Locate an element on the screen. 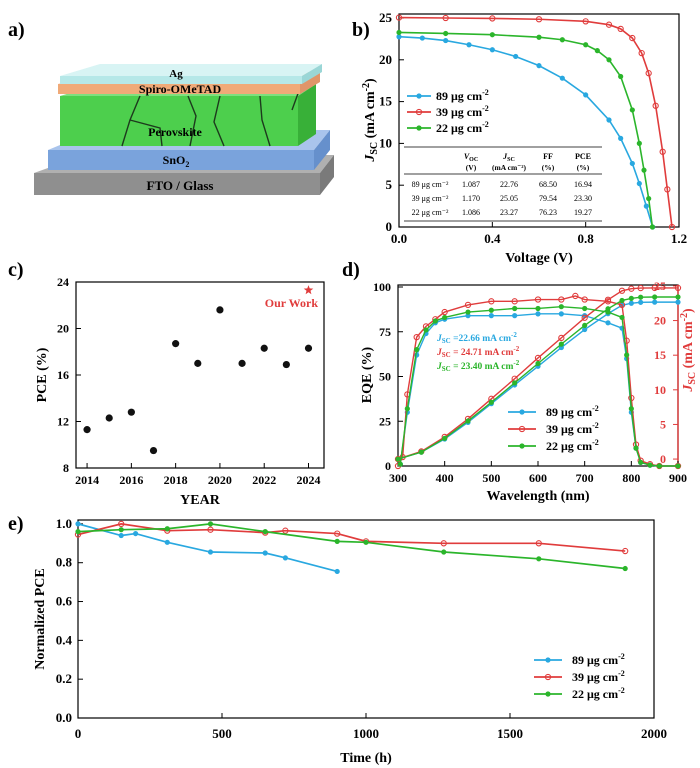 The height and width of the screenshot is (768, 700). jv-y-tick-label: 15 is located at coordinates (386, 101).